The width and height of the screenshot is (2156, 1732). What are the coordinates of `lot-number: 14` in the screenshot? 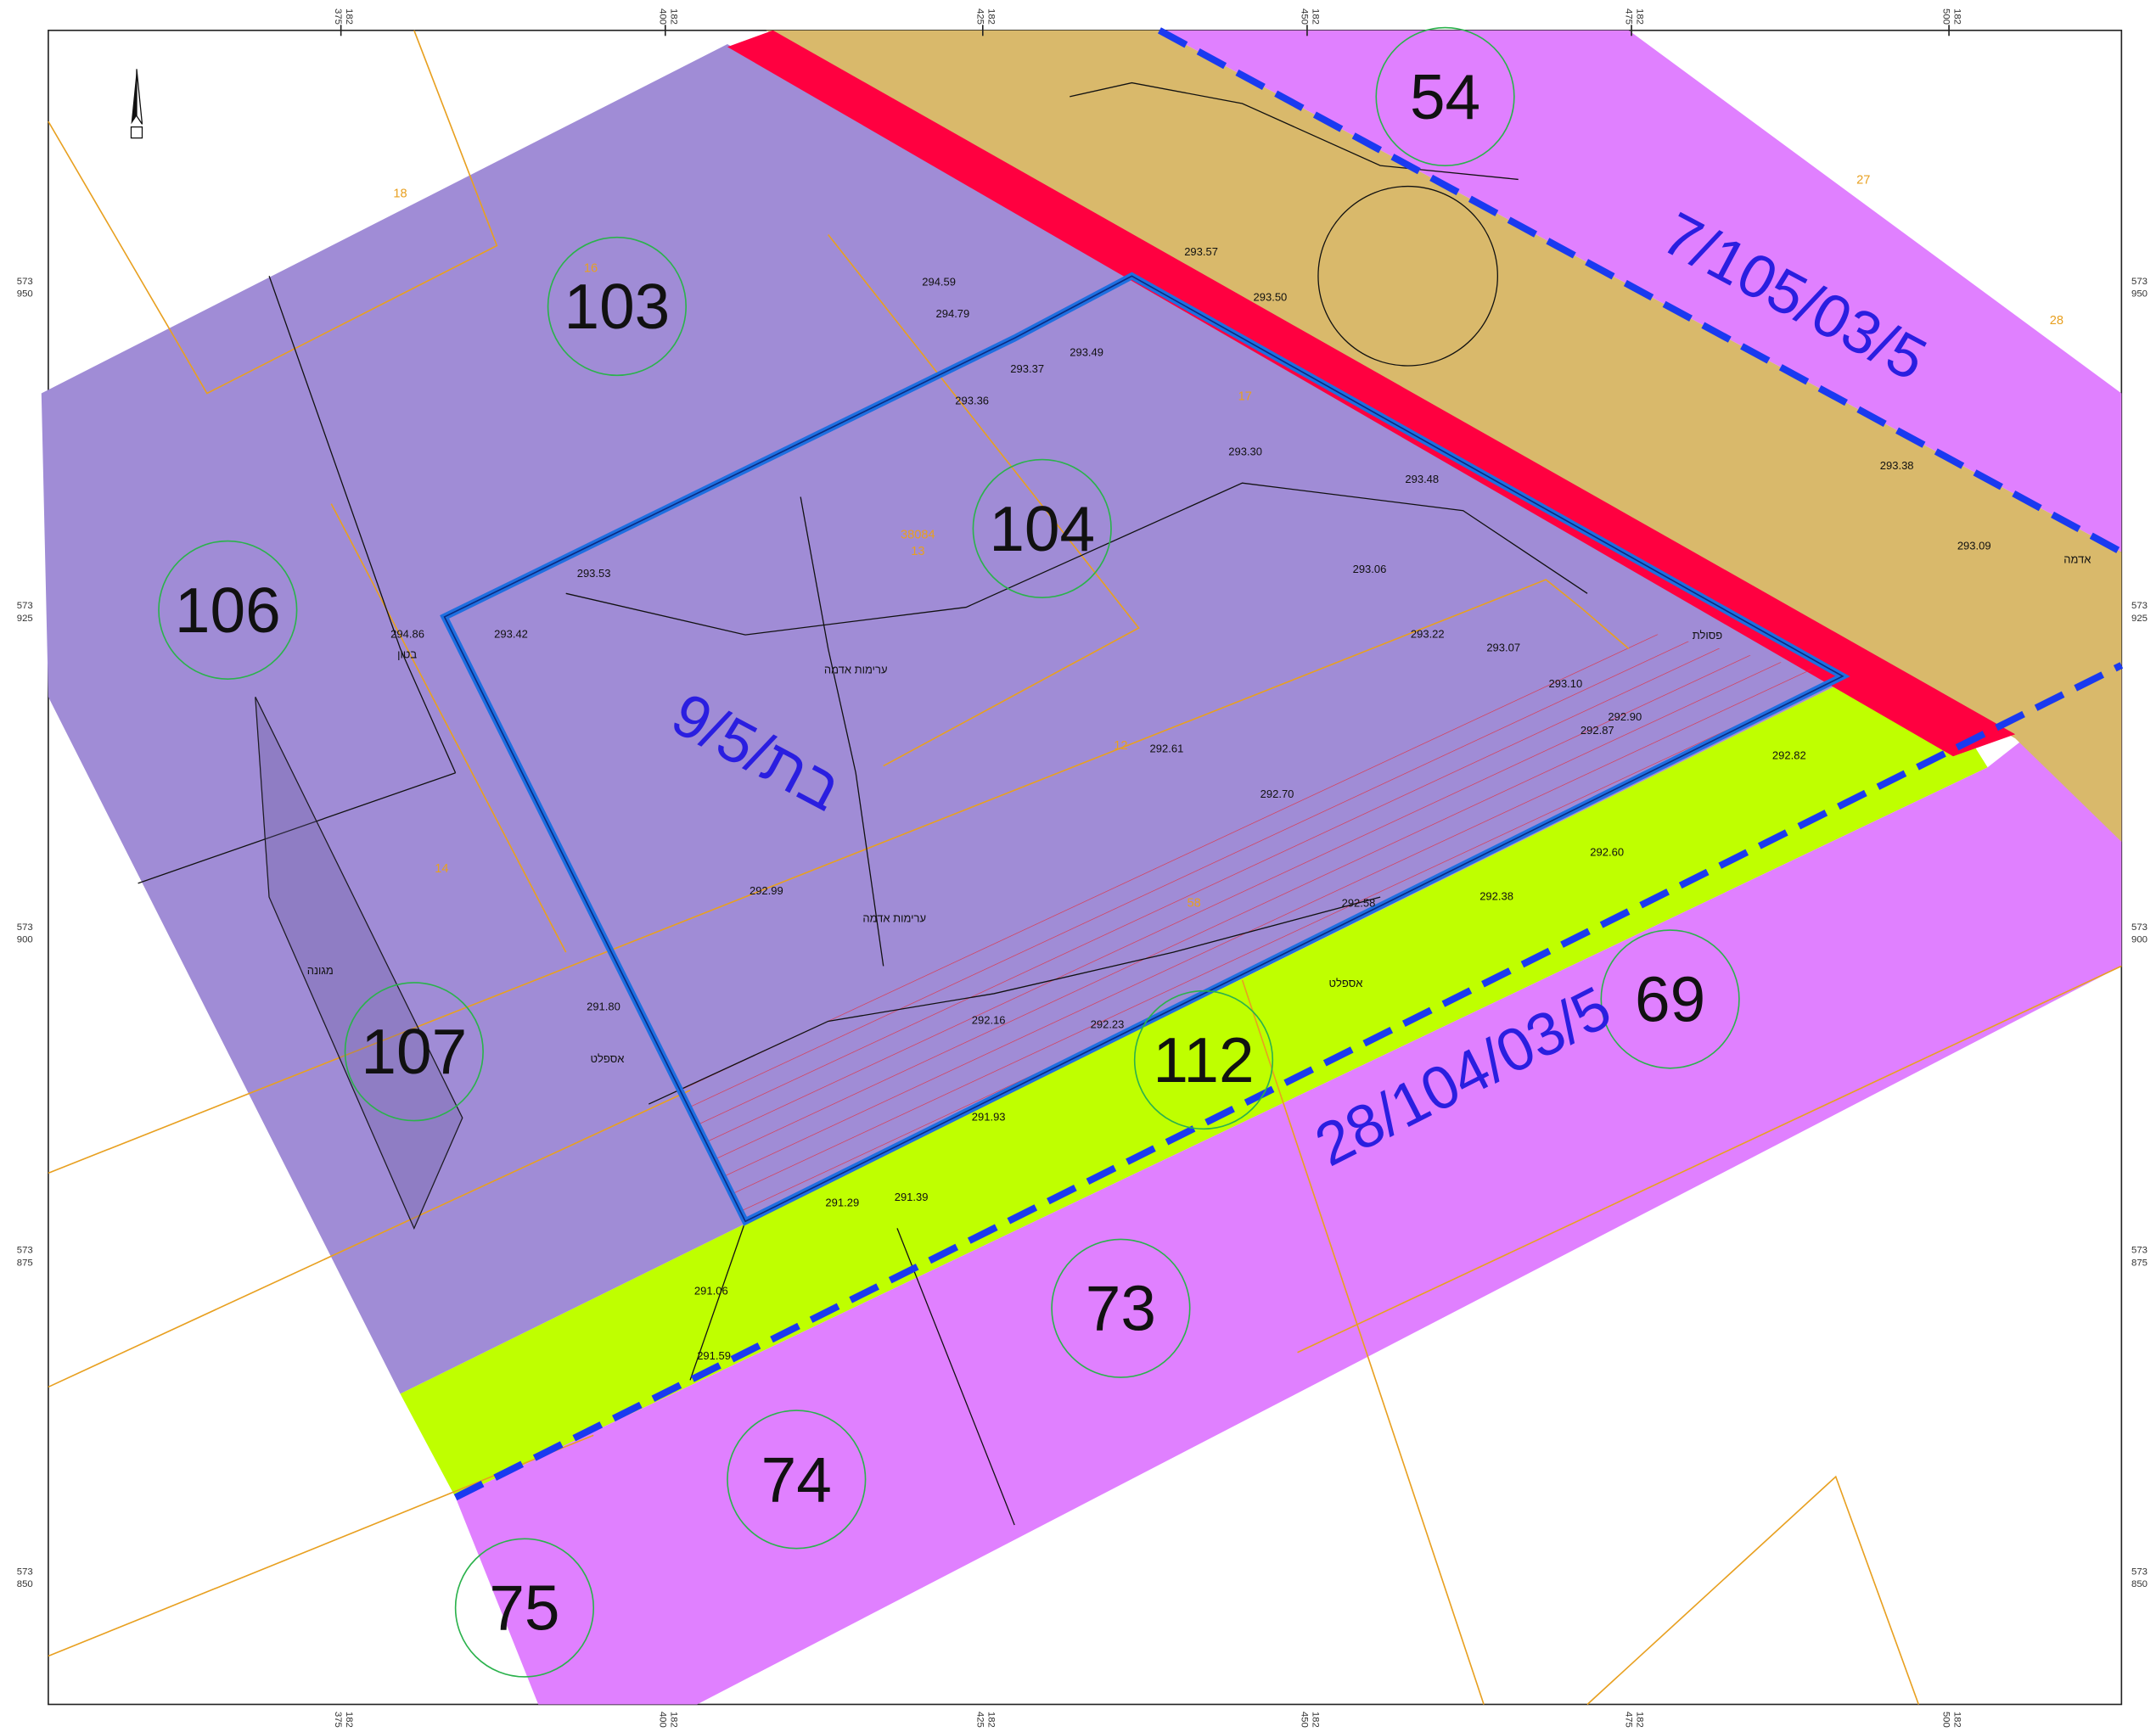 It's located at (441, 869).